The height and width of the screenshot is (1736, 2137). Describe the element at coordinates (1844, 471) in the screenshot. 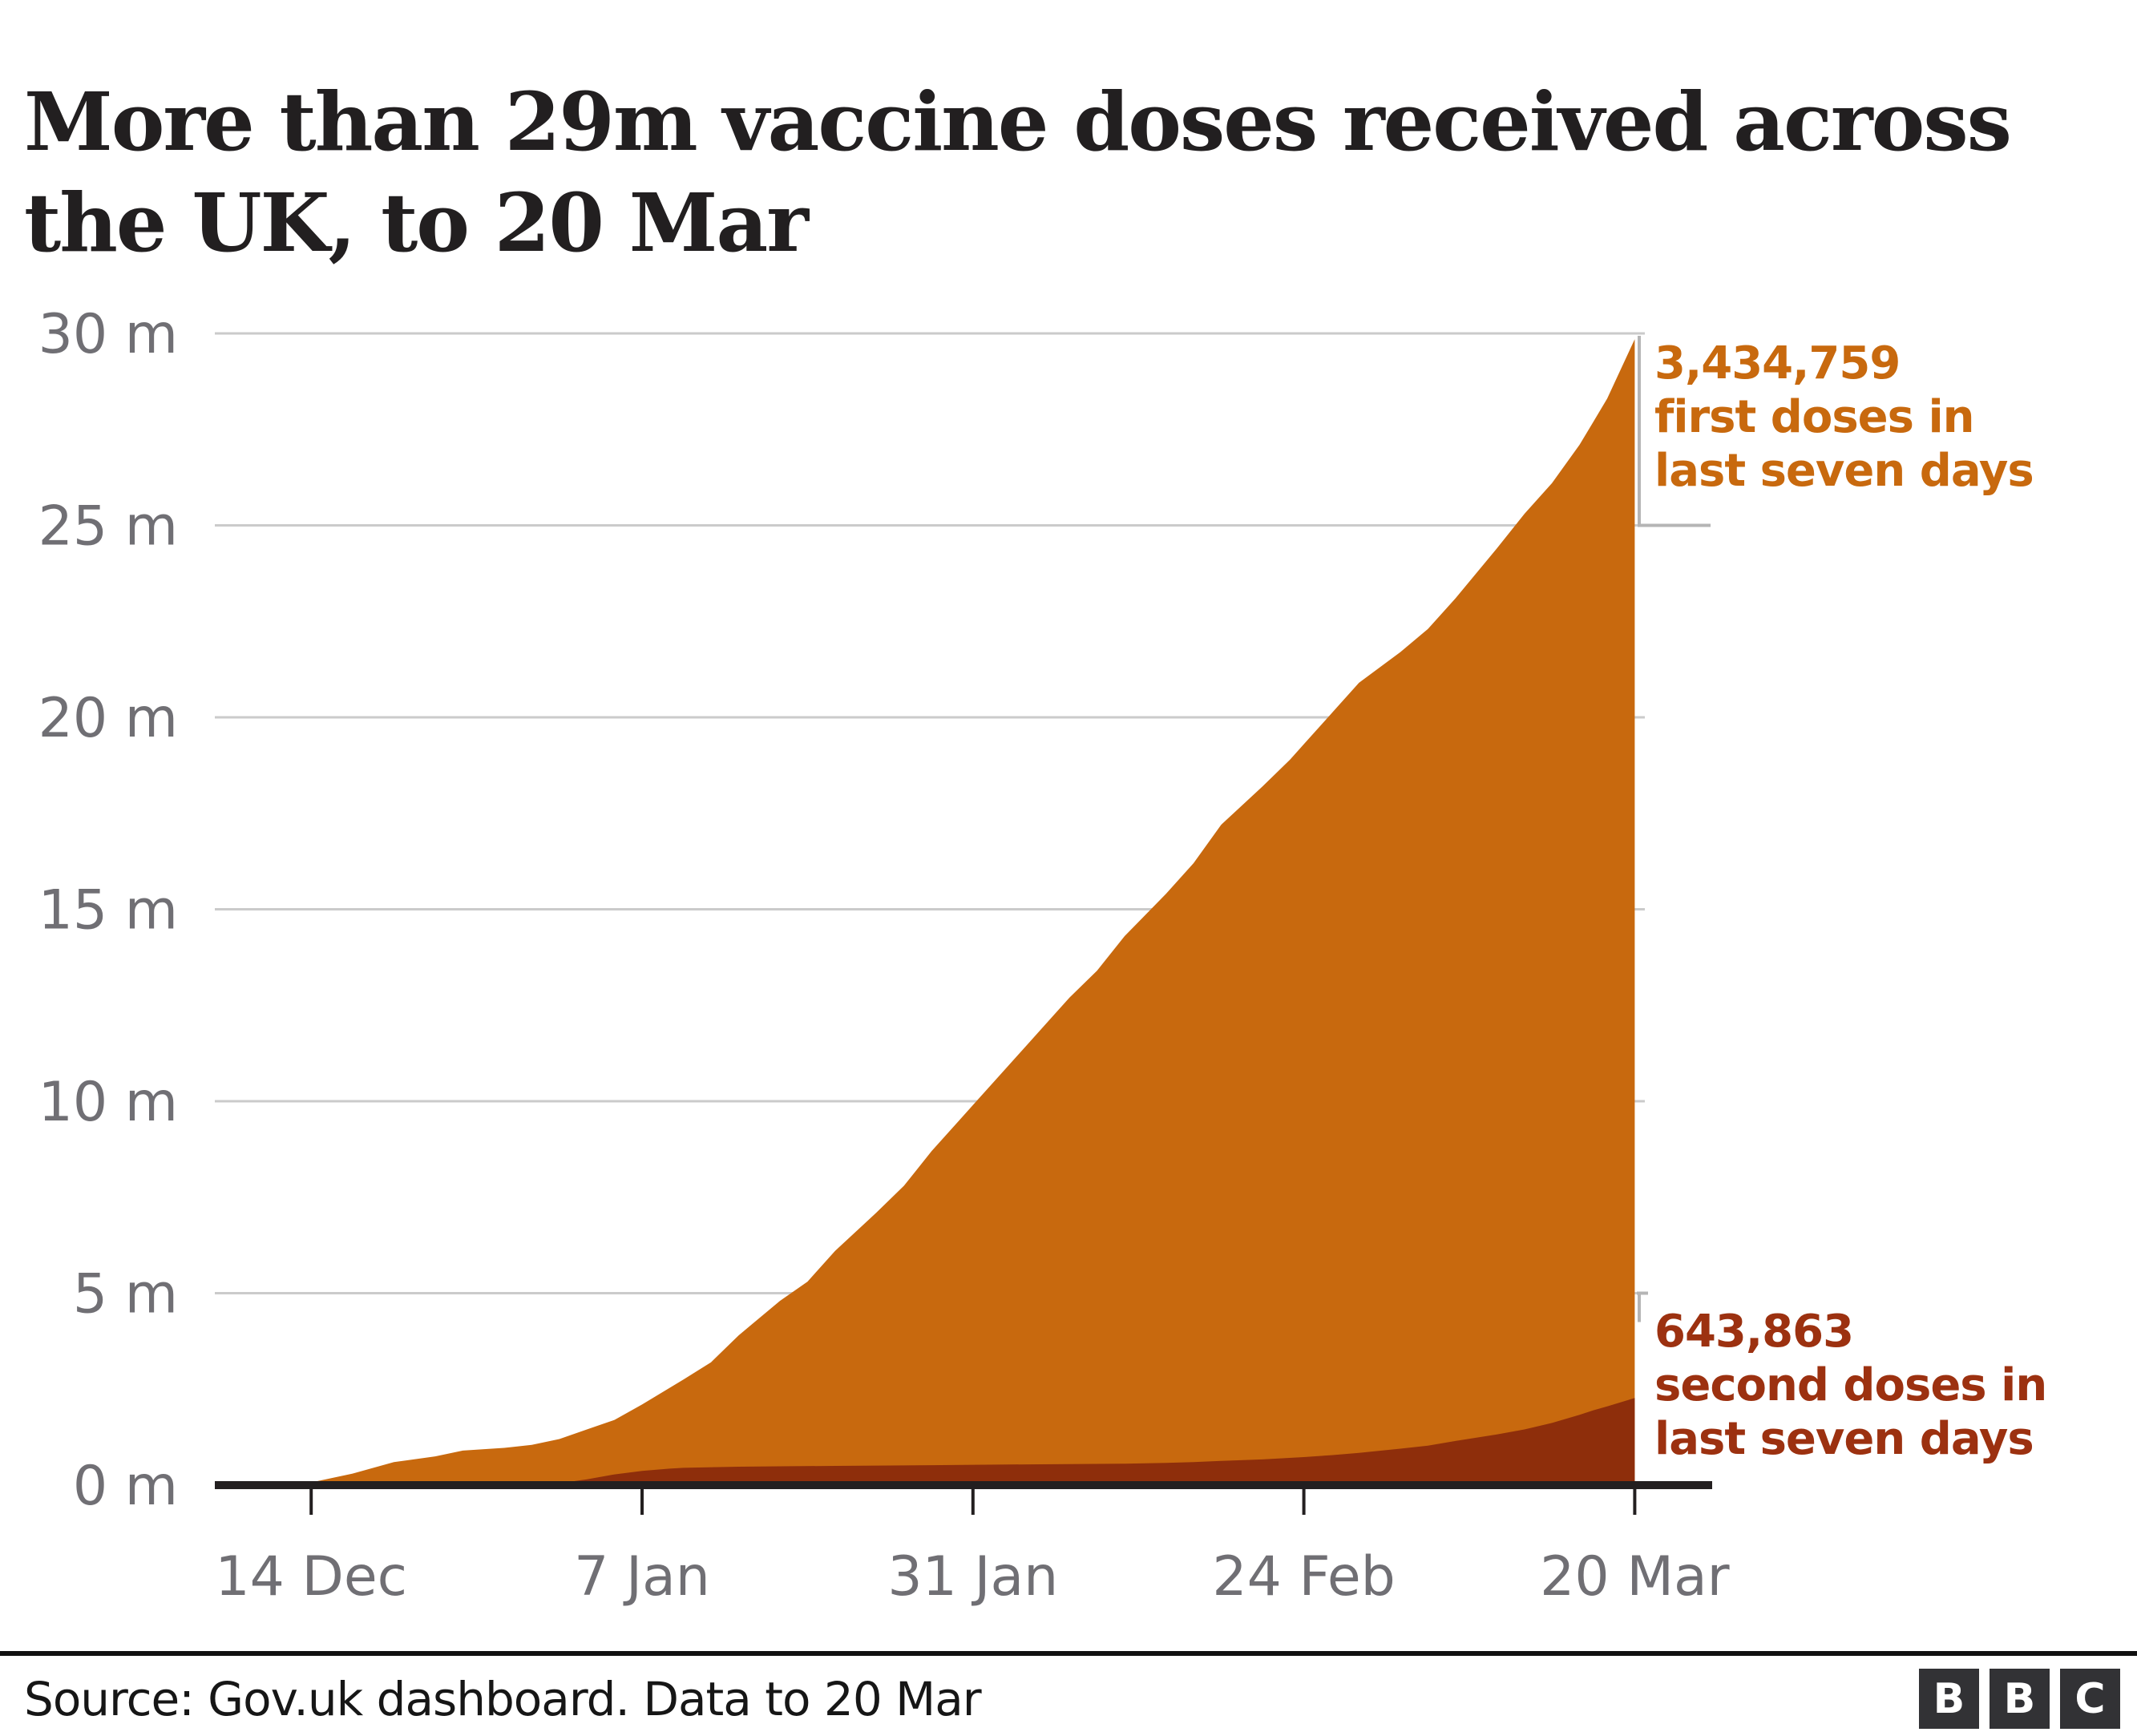

I see `first-doses-label-line-2: last seven days` at that location.